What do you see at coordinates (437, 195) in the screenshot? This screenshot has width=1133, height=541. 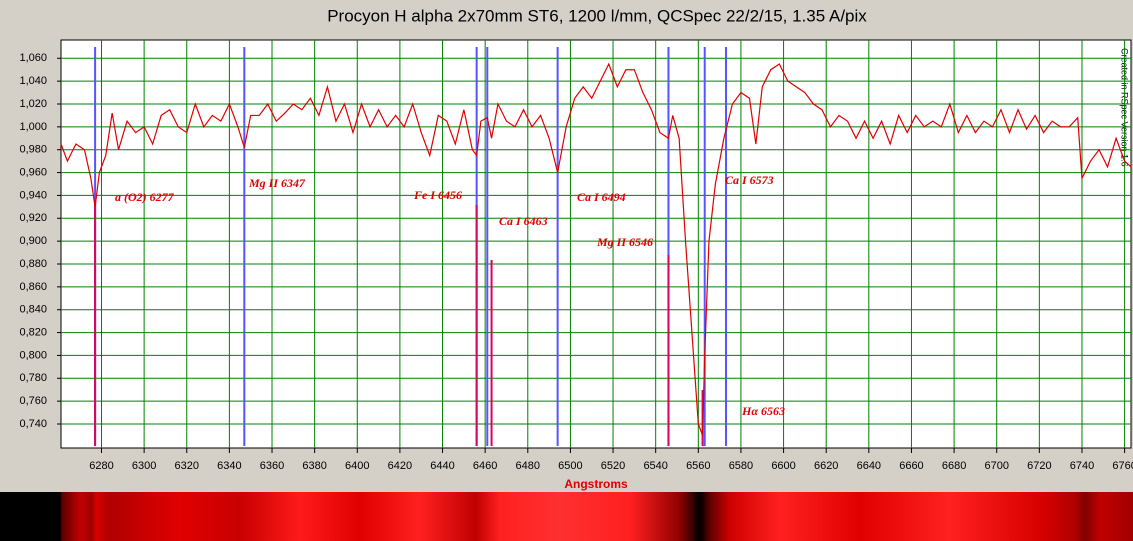 I see `annotation: Fe I 6456` at bounding box center [437, 195].